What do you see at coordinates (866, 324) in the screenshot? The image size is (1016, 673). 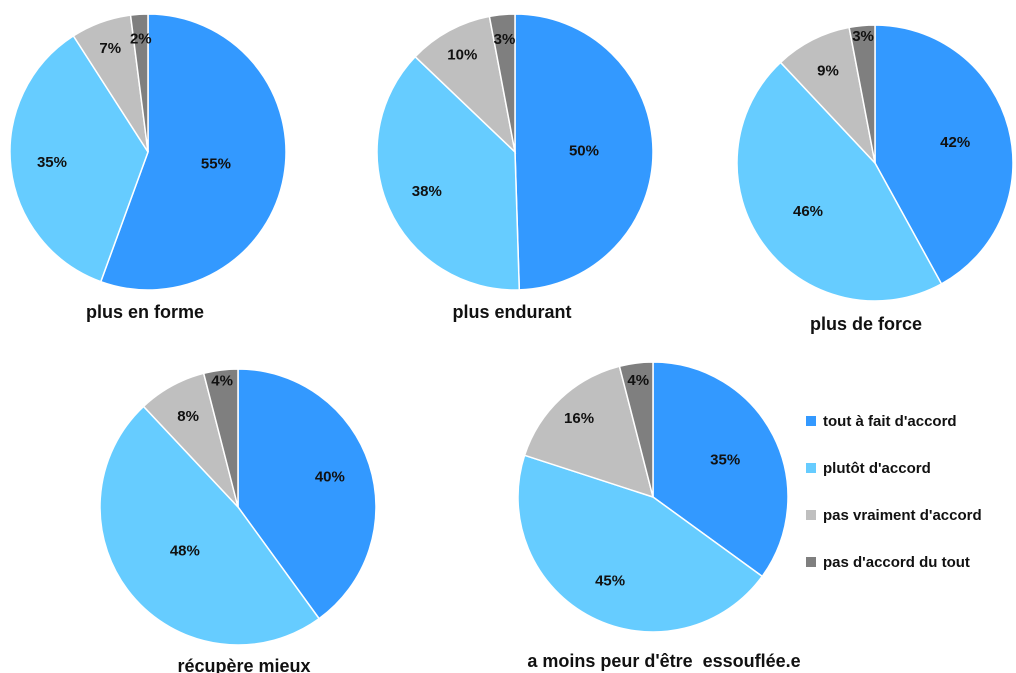 I see `chart-title: plus de force` at bounding box center [866, 324].